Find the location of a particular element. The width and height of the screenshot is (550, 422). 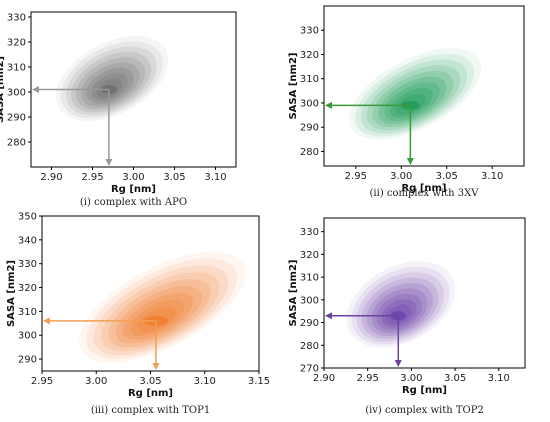

panel-caption: (iii) complex with TOP1 is located at coordinates (150, 410).